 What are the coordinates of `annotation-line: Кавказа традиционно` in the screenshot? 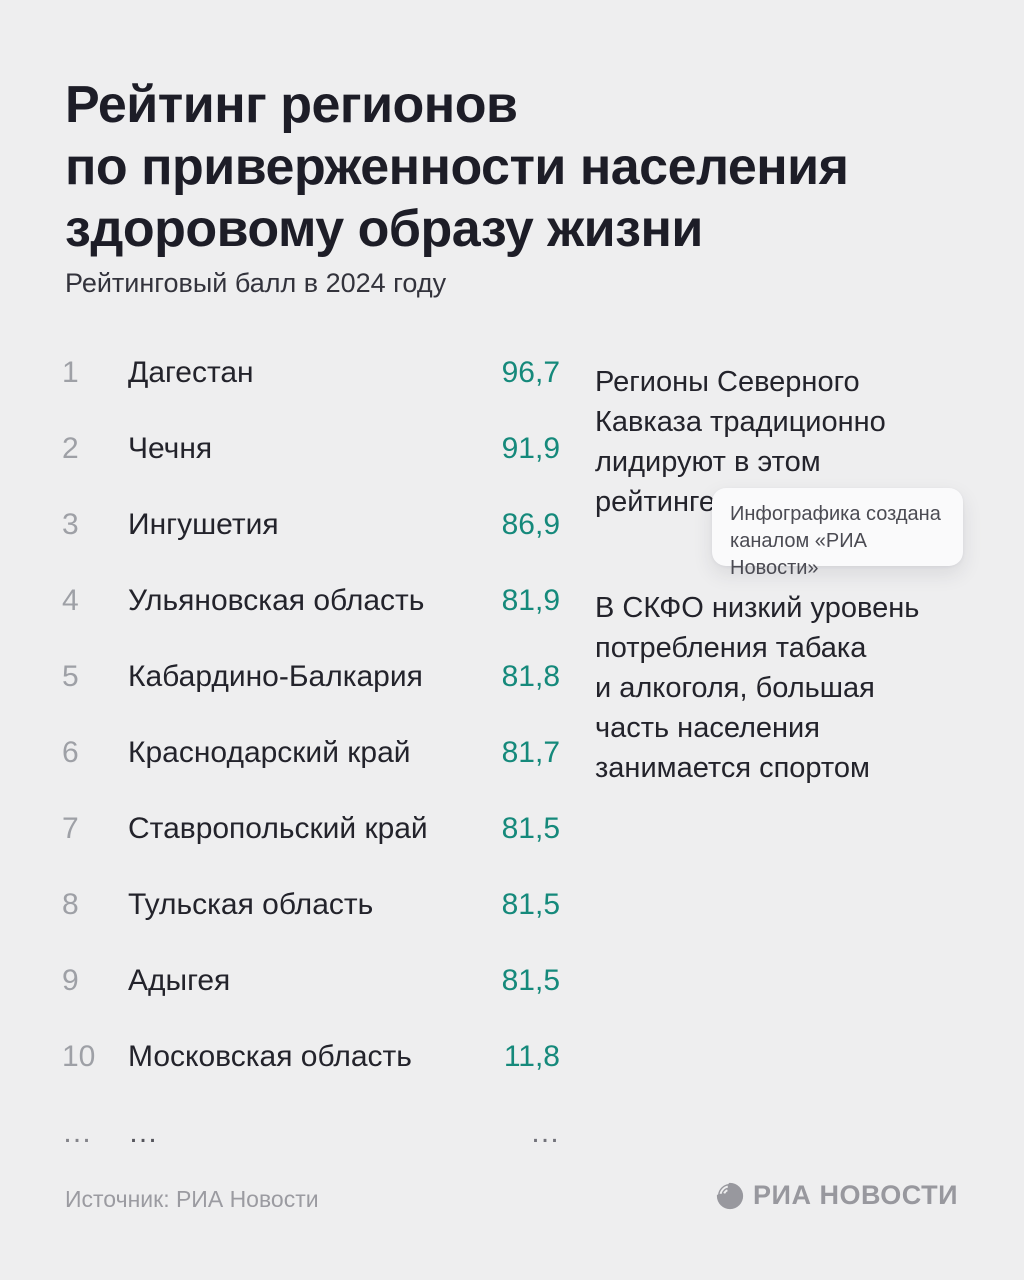 It's located at (740, 422).